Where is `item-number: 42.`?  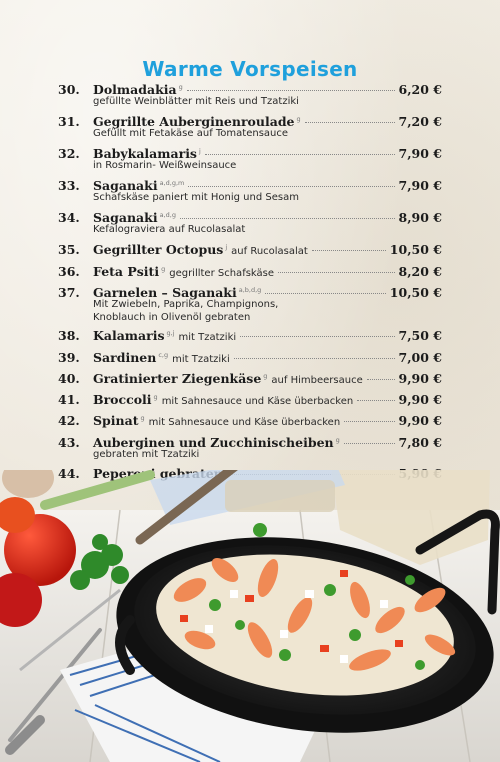
item-number: 42. is located at coordinates (69, 420).